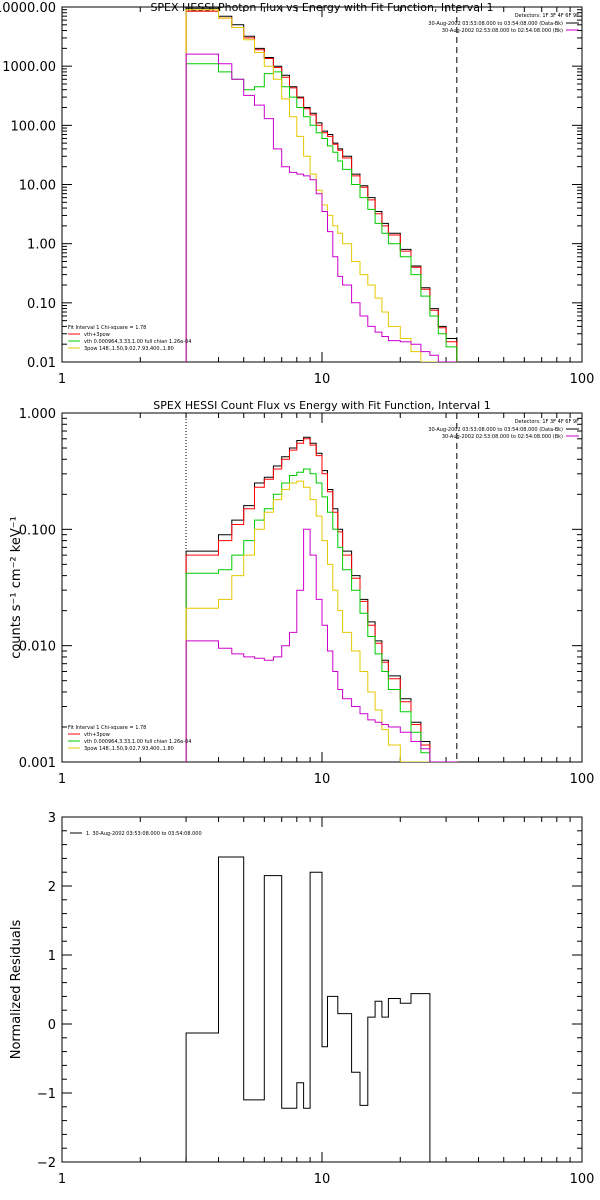  Describe the element at coordinates (37, 763) in the screenshot. I see `y-tick-label: 0.001` at that location.